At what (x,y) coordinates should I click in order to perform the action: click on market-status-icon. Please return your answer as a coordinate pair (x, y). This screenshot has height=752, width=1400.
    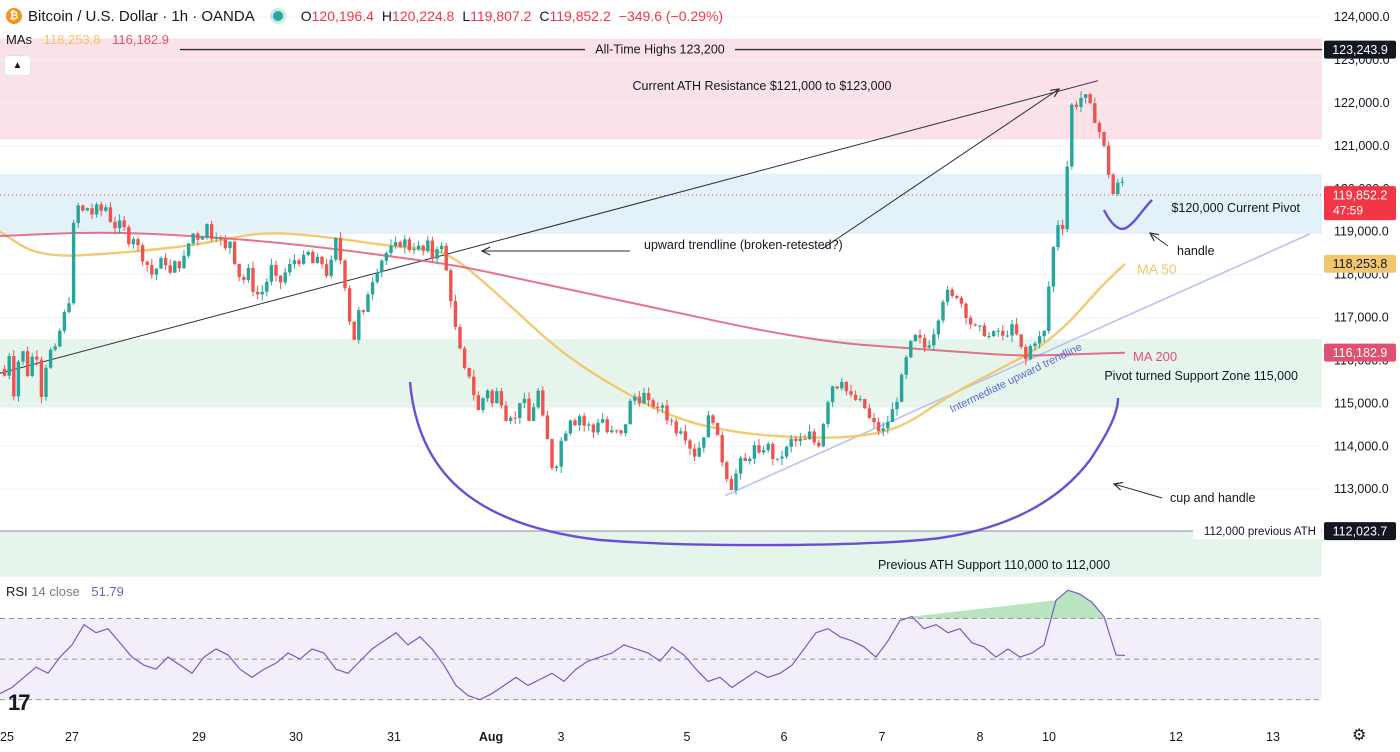
    Looking at the image, I should click on (277, 16).